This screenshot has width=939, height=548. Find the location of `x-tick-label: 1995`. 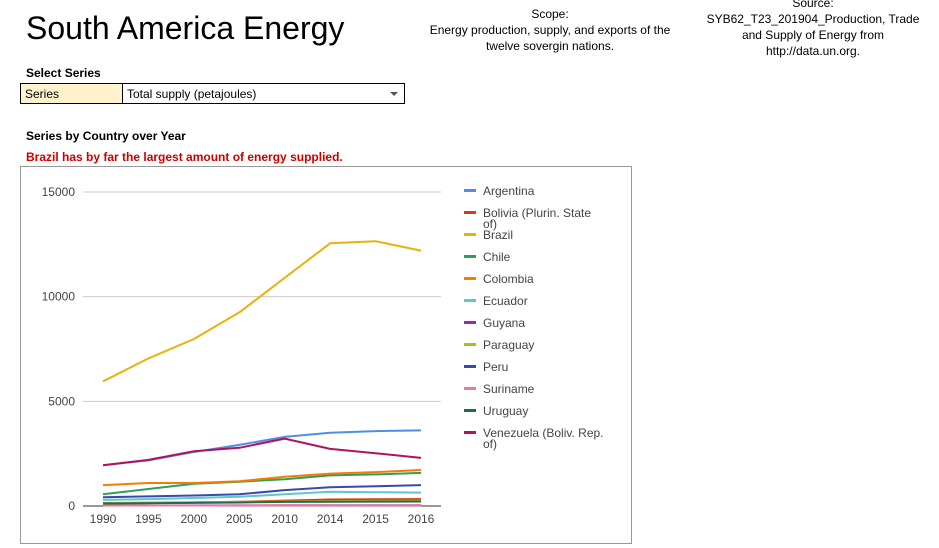

x-tick-label: 1995 is located at coordinates (148, 519).